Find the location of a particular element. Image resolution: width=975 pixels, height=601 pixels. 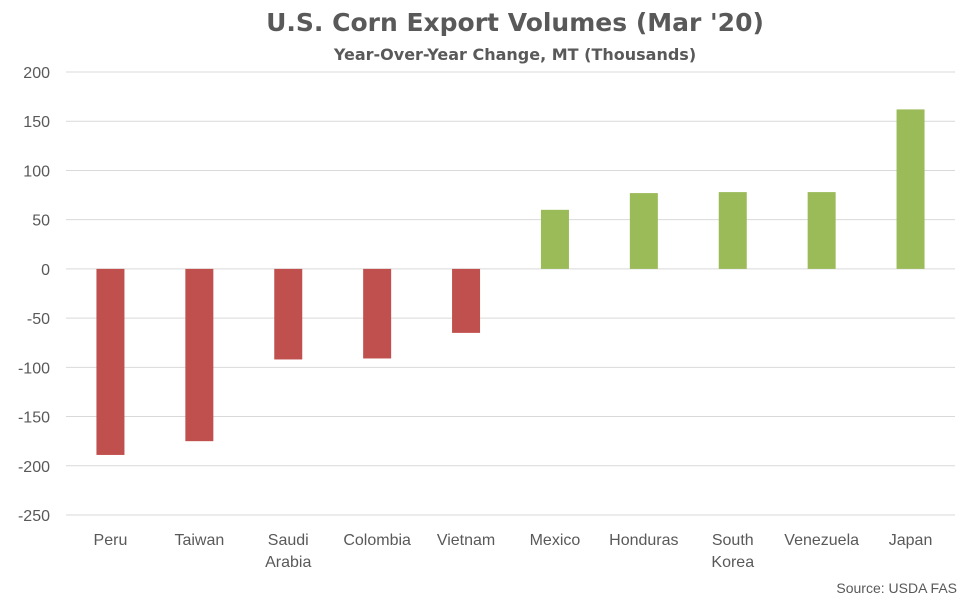

chart-subtitle: Year-Over-Year Change, MT (Thousands) is located at coordinates (514, 54).